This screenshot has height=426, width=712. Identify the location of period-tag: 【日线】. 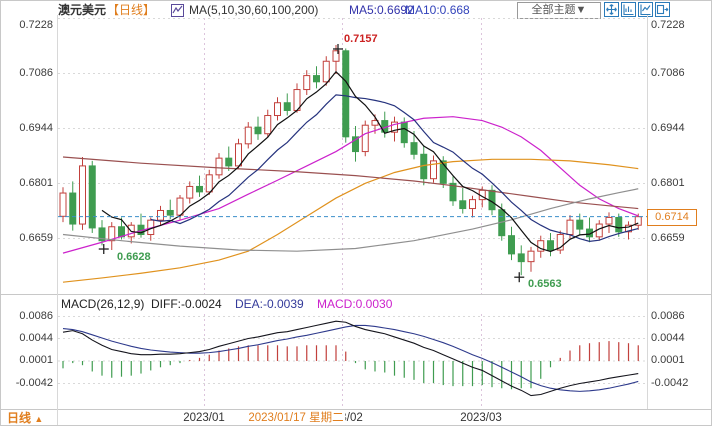
(131, 10).